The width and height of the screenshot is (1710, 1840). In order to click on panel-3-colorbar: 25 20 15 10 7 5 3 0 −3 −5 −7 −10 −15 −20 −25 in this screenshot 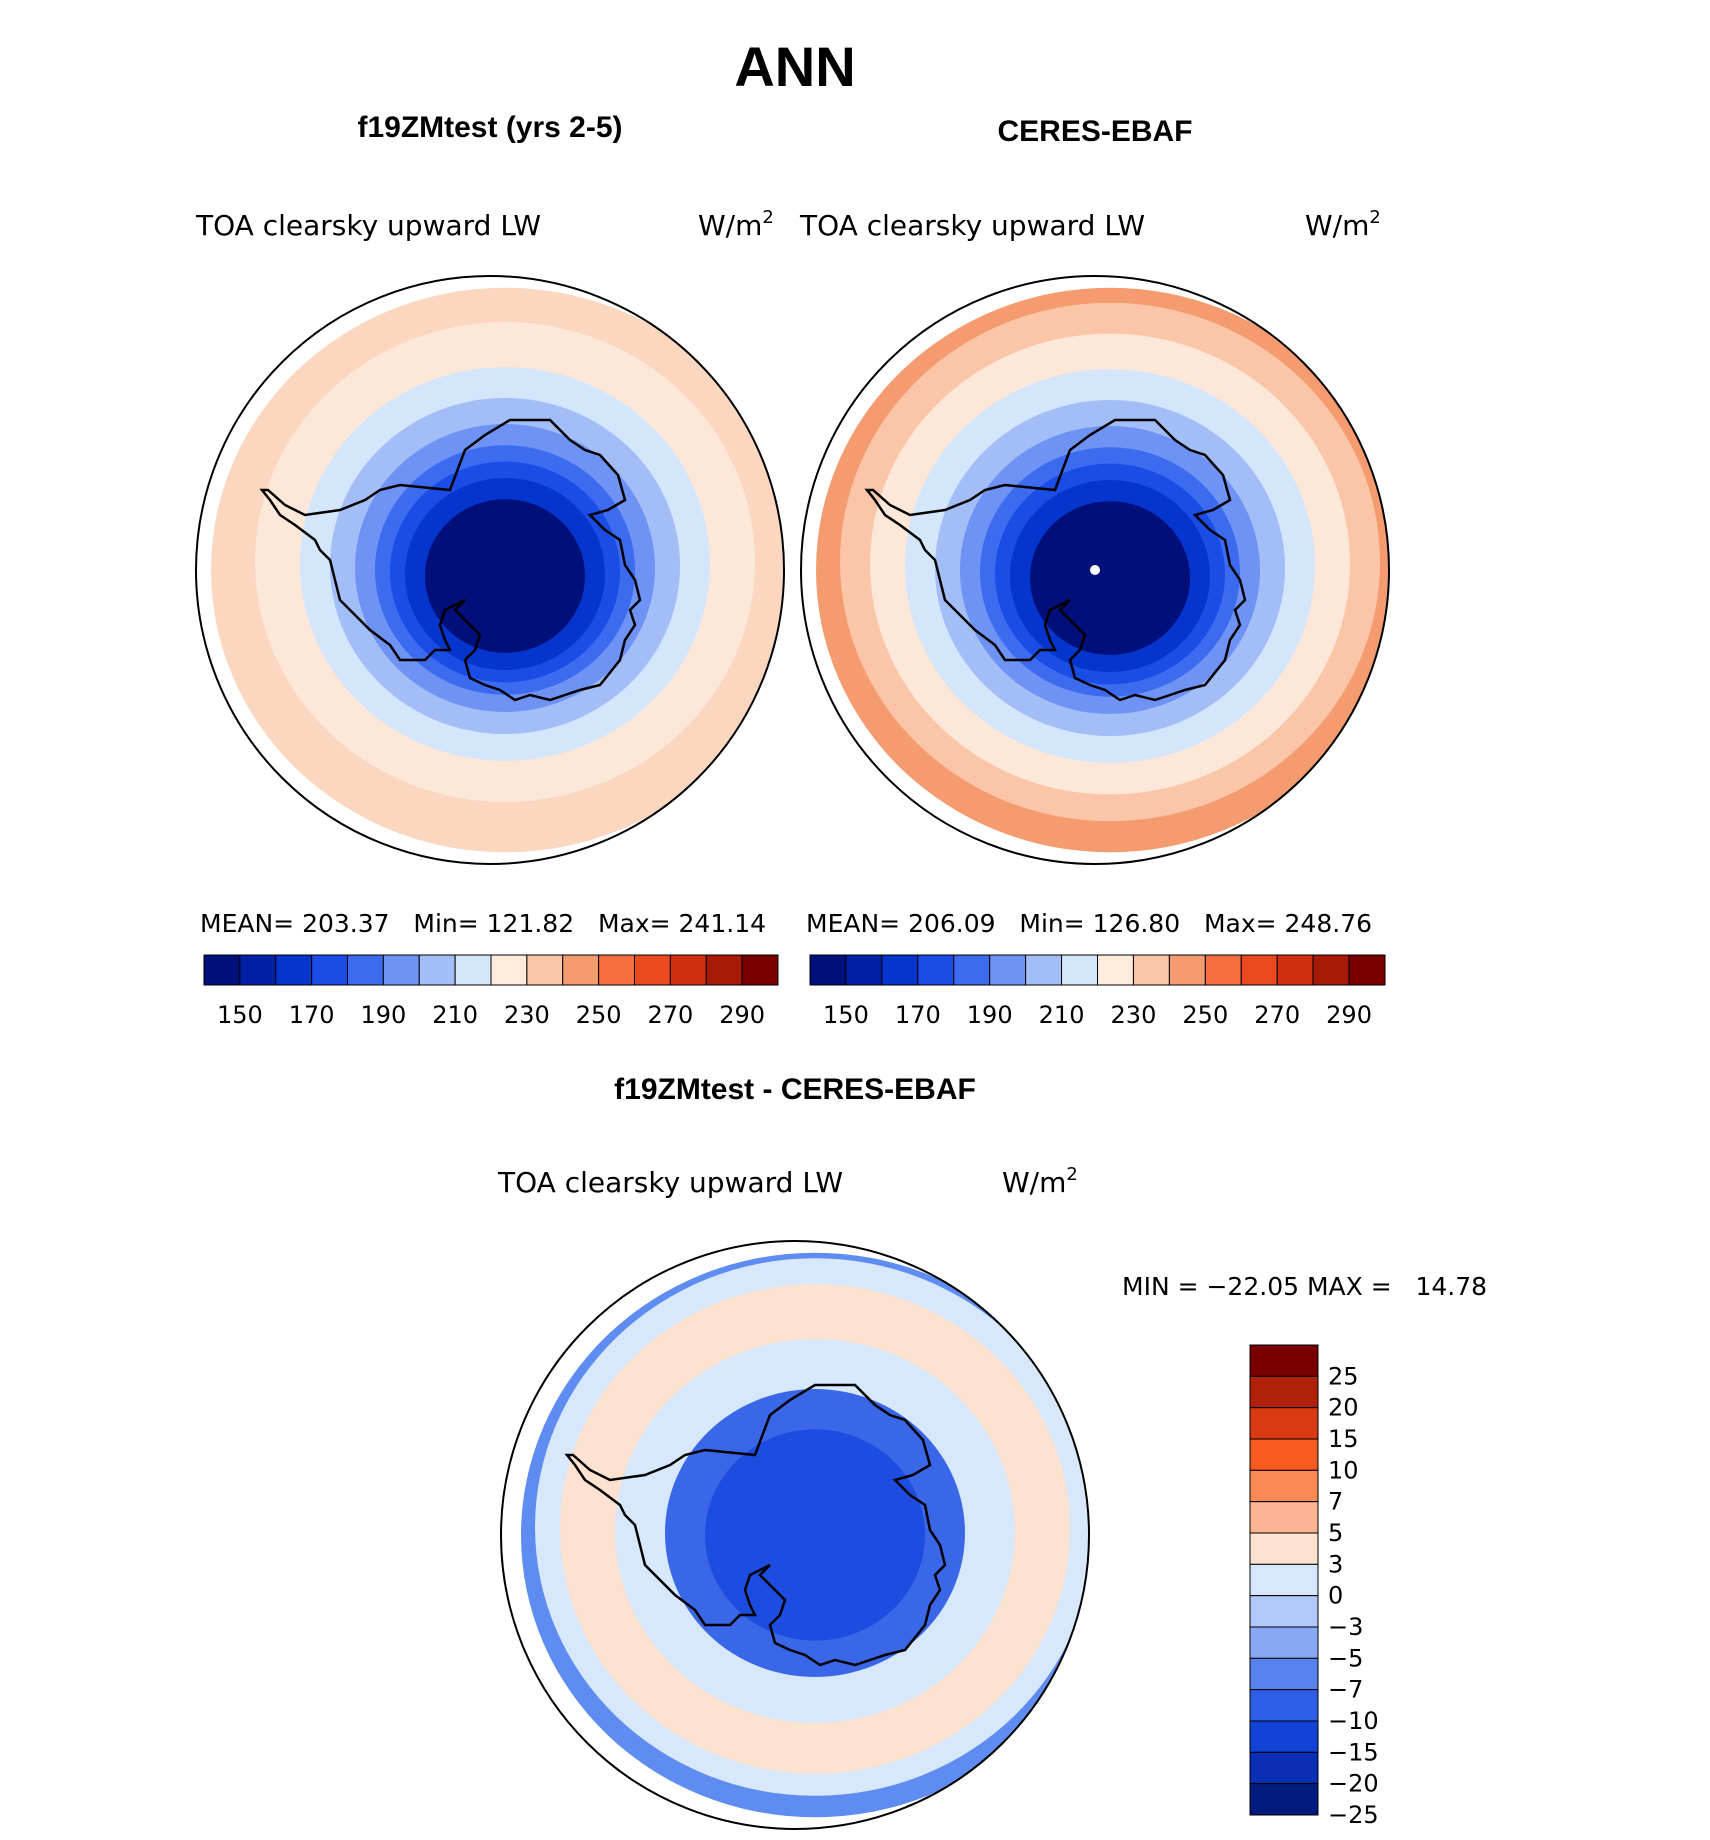, I will do `click(1314, 1586)`.